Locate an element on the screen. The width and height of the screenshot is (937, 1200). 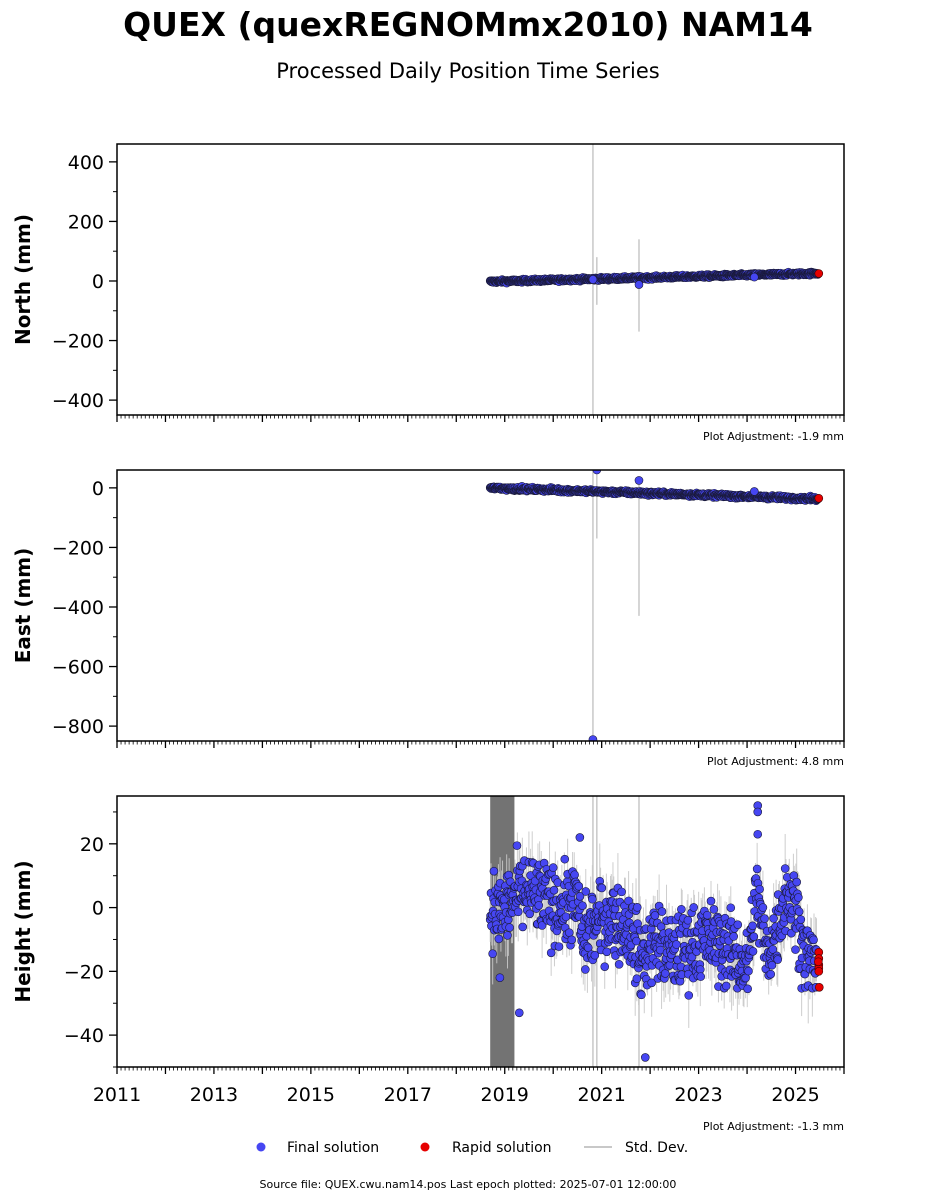
plot-adjustment-label: Plot Adjustment: 4.8 mm is located at coordinates (775, 761).